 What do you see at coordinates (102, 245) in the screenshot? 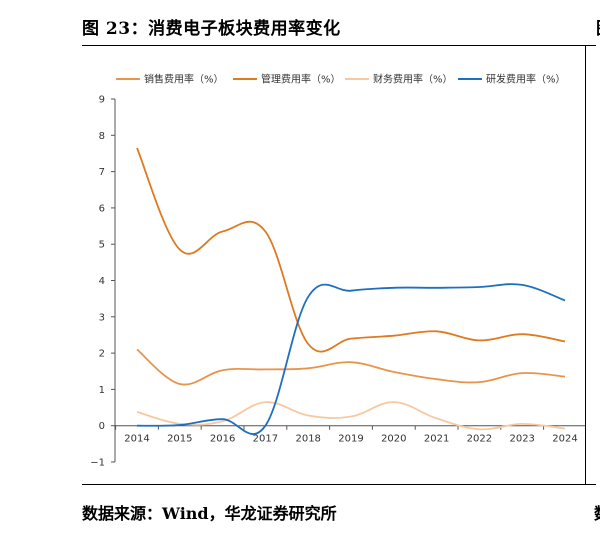
I see `y-tick-label: 5` at bounding box center [102, 245].